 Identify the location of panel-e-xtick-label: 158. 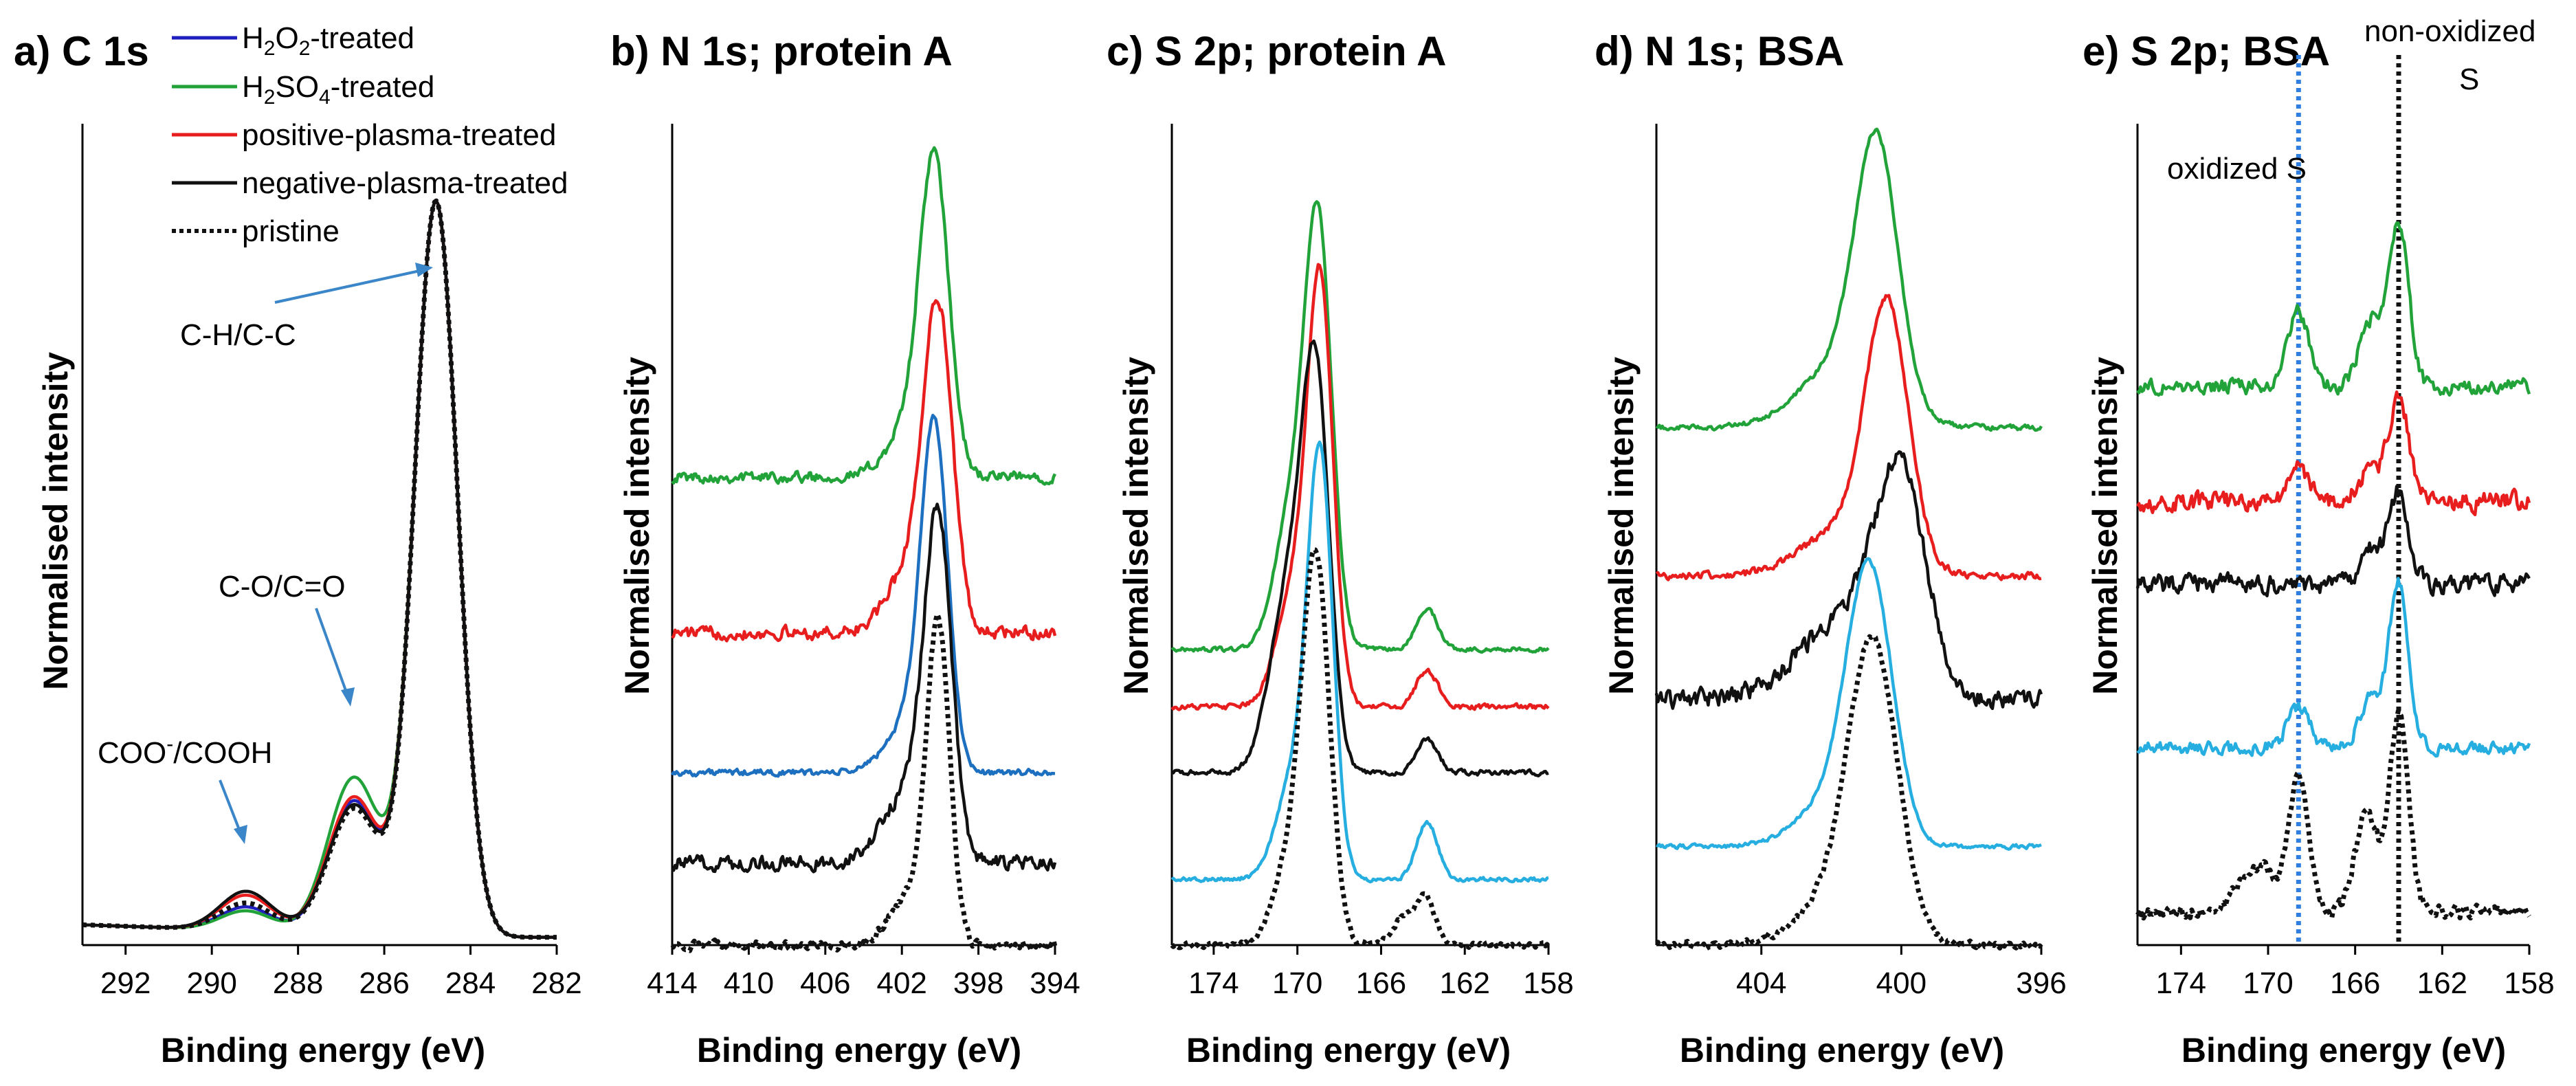
(2529, 983).